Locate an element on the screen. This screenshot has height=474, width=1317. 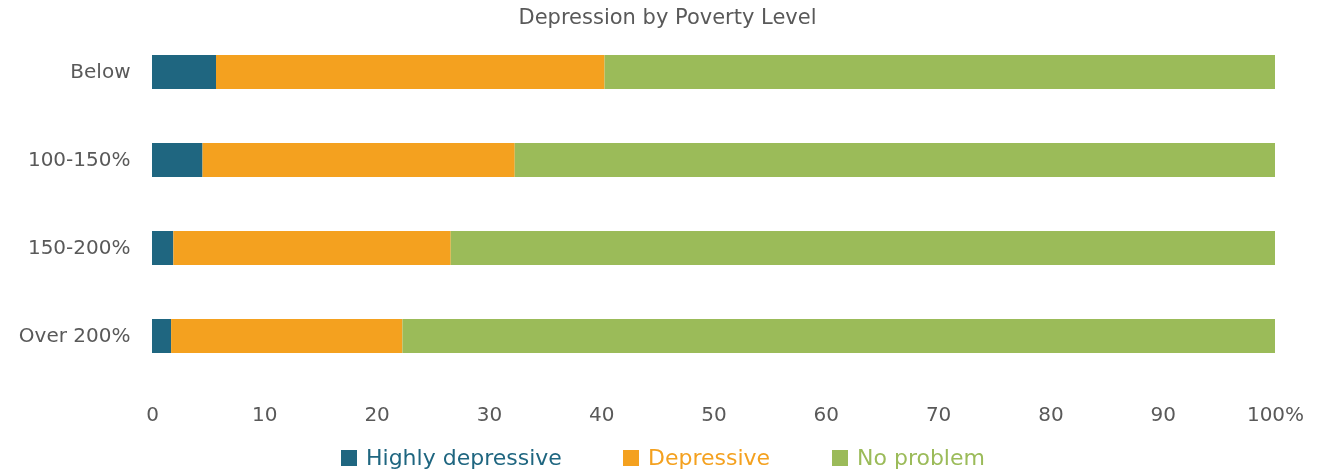
y-tick-label: 100-150% is located at coordinates (79, 159).